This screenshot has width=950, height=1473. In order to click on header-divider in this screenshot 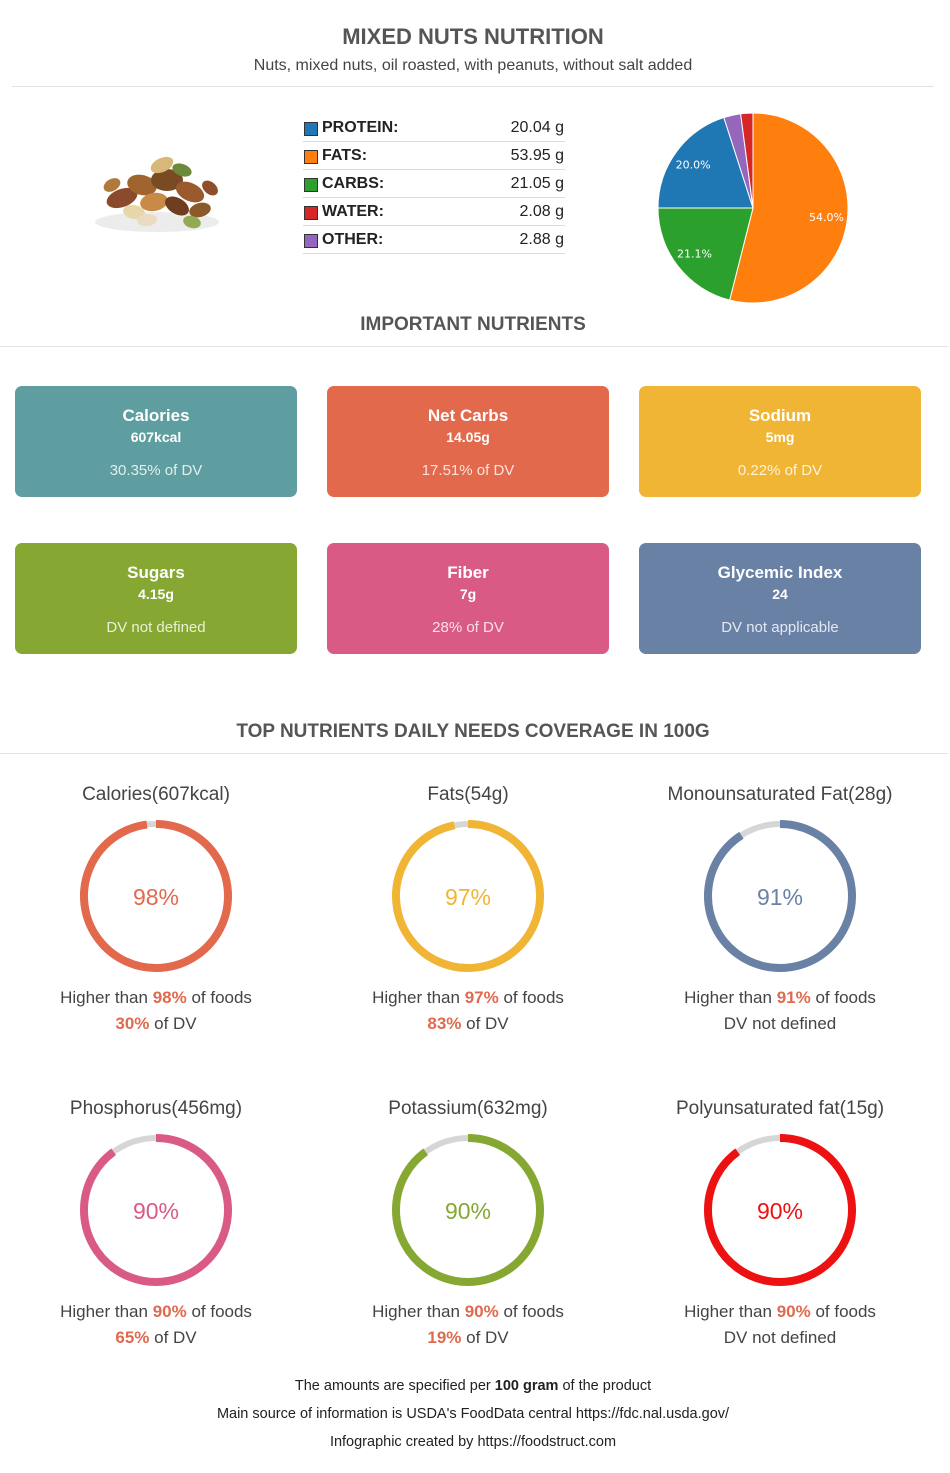, I will do `click(473, 86)`.